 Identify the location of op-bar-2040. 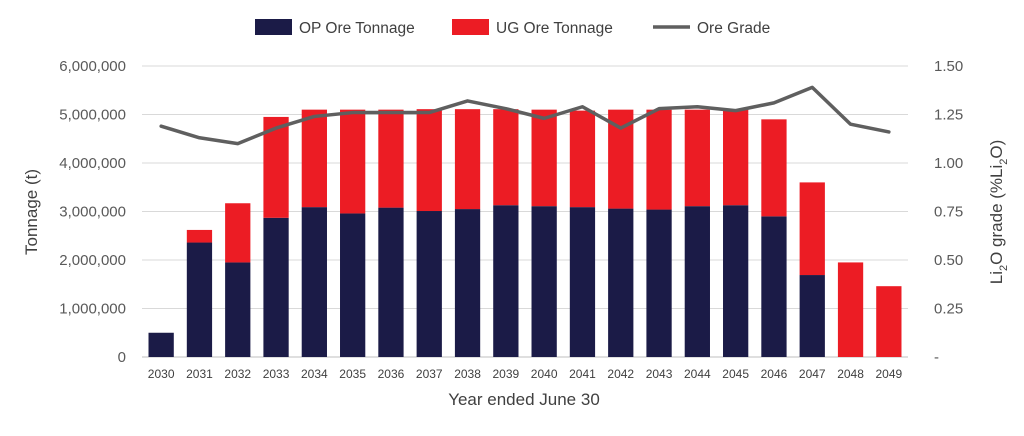
(544, 281).